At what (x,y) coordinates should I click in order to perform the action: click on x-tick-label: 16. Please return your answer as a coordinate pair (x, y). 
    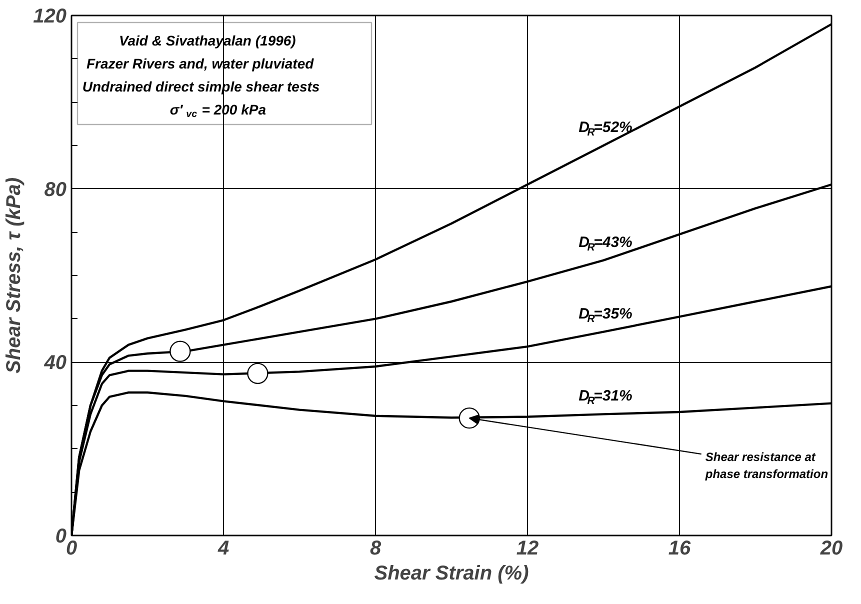
    Looking at the image, I should click on (680, 549).